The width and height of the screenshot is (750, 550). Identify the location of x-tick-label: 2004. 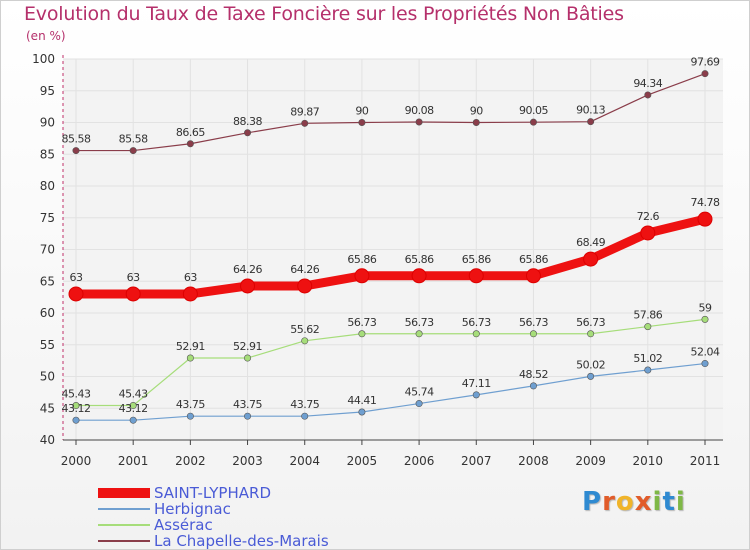
(304, 461).